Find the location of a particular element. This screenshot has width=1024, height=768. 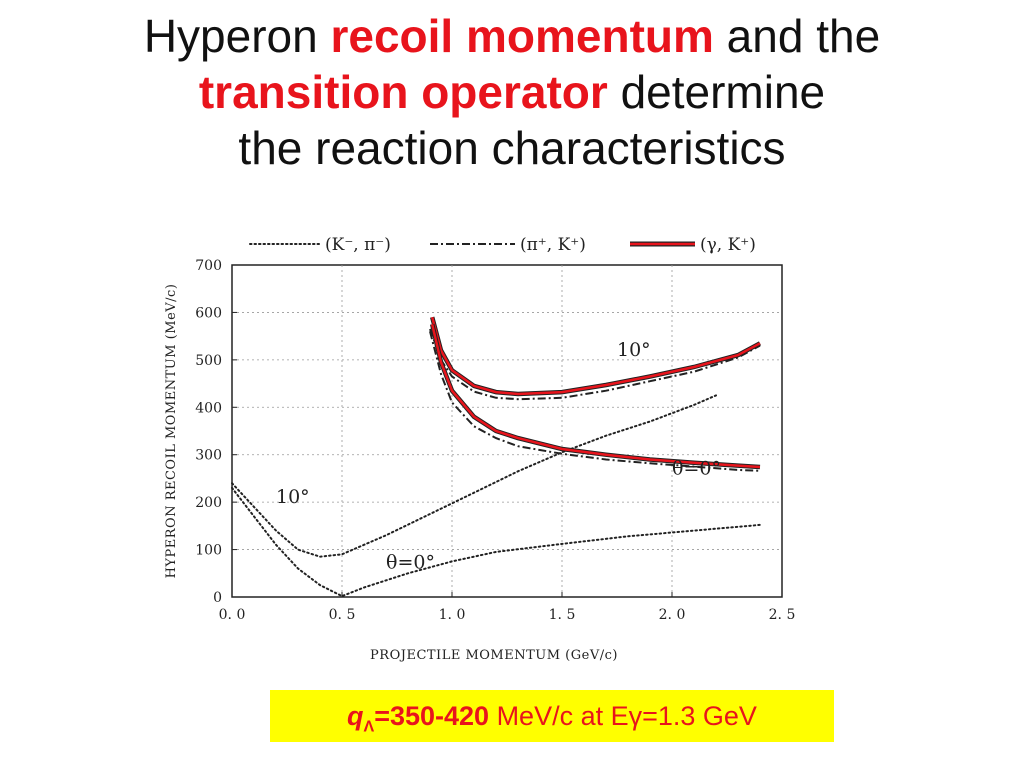

x-tick-label: 0. 5 is located at coordinates (342, 615).